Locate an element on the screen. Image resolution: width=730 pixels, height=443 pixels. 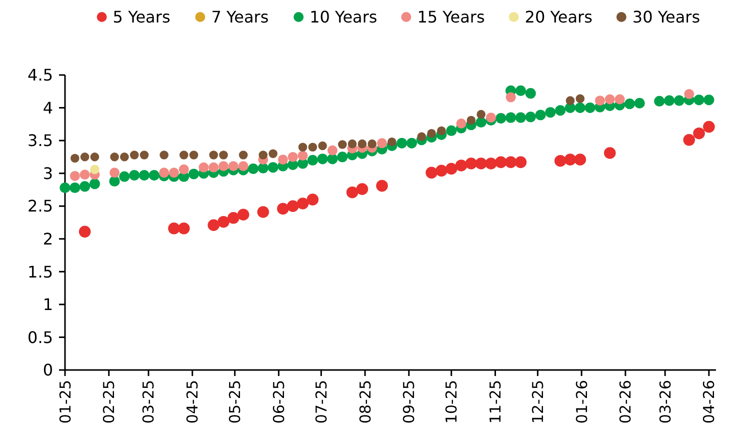
y-tick-label: 3 is located at coordinates (47, 173).